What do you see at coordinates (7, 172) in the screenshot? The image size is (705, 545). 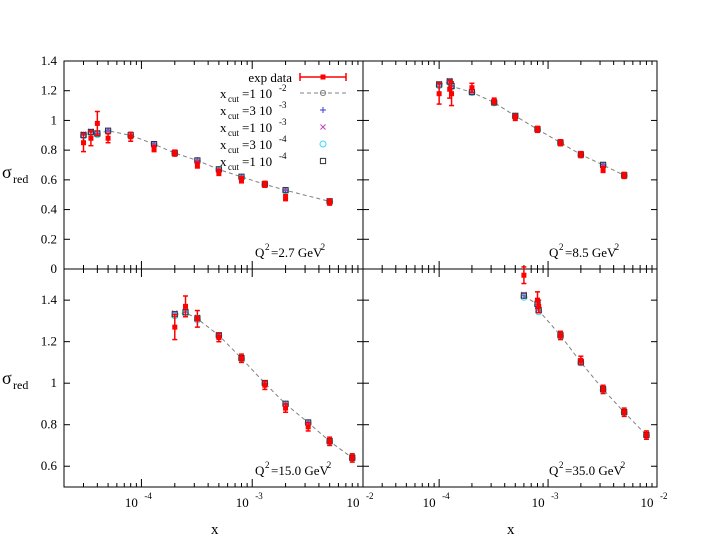 I see `ylabel-top-symbol: σ` at bounding box center [7, 172].